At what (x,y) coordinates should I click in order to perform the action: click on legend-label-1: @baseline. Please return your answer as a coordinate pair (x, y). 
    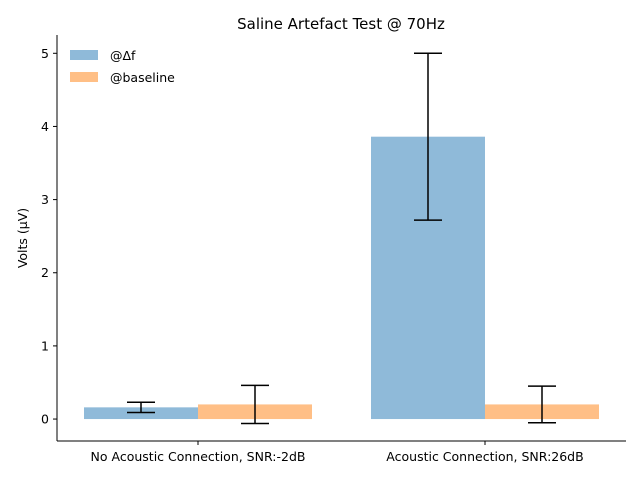
    Looking at the image, I should click on (142, 77).